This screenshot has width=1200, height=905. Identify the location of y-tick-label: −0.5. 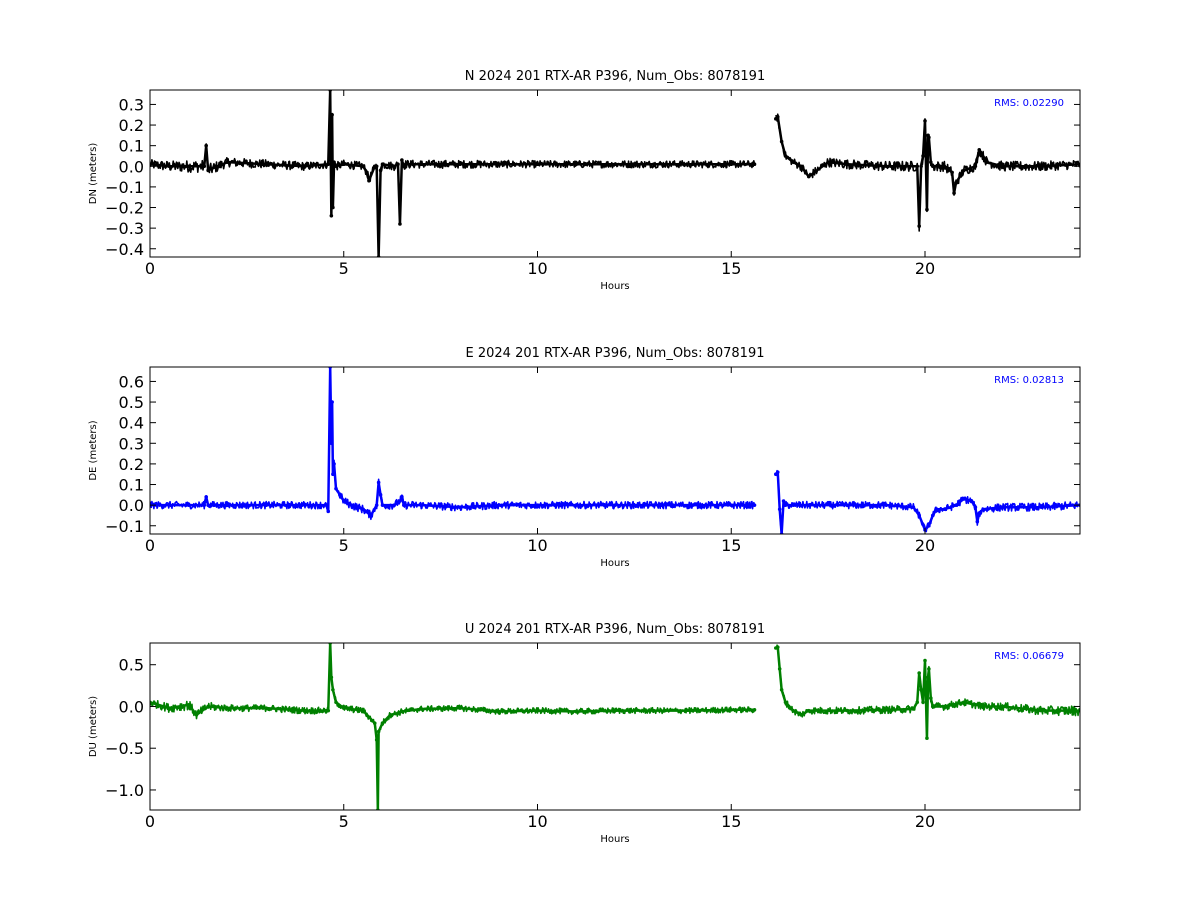
(124, 748).